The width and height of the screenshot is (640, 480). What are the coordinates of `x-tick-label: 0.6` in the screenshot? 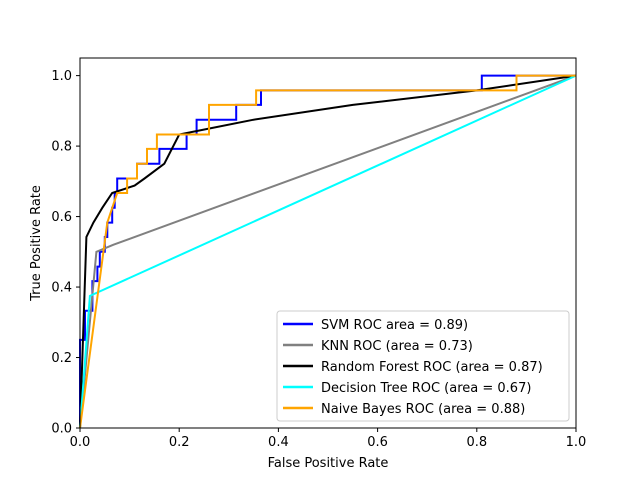 It's located at (377, 442).